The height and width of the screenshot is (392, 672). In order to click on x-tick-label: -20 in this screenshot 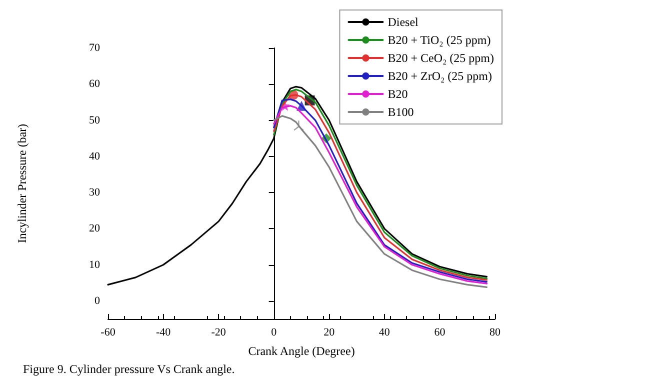, I will do `click(218, 332)`.